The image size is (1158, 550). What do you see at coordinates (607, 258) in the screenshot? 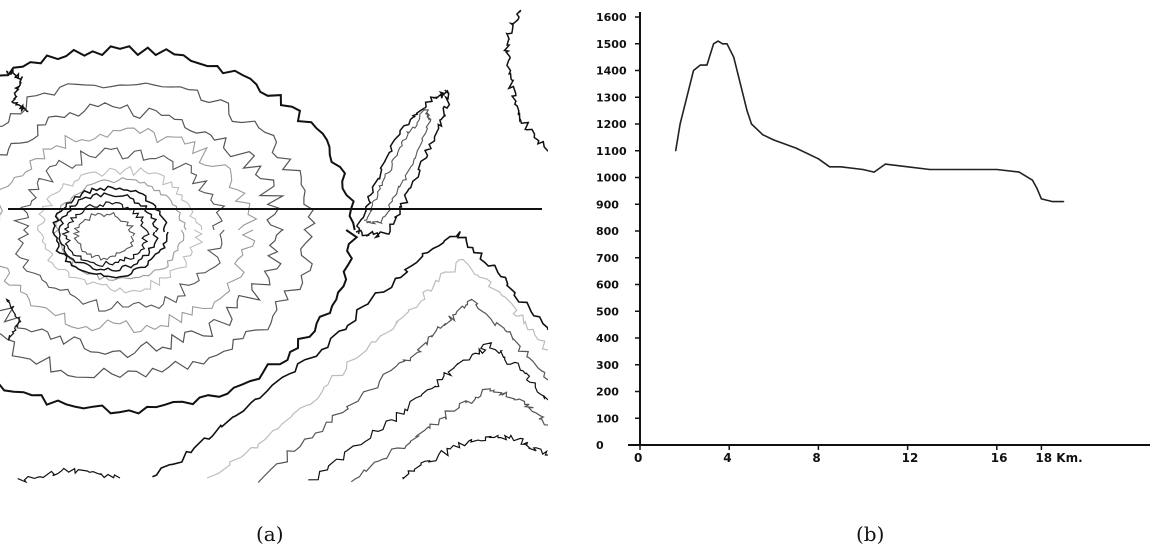
I see `y-tick-label: 700` at bounding box center [607, 258].